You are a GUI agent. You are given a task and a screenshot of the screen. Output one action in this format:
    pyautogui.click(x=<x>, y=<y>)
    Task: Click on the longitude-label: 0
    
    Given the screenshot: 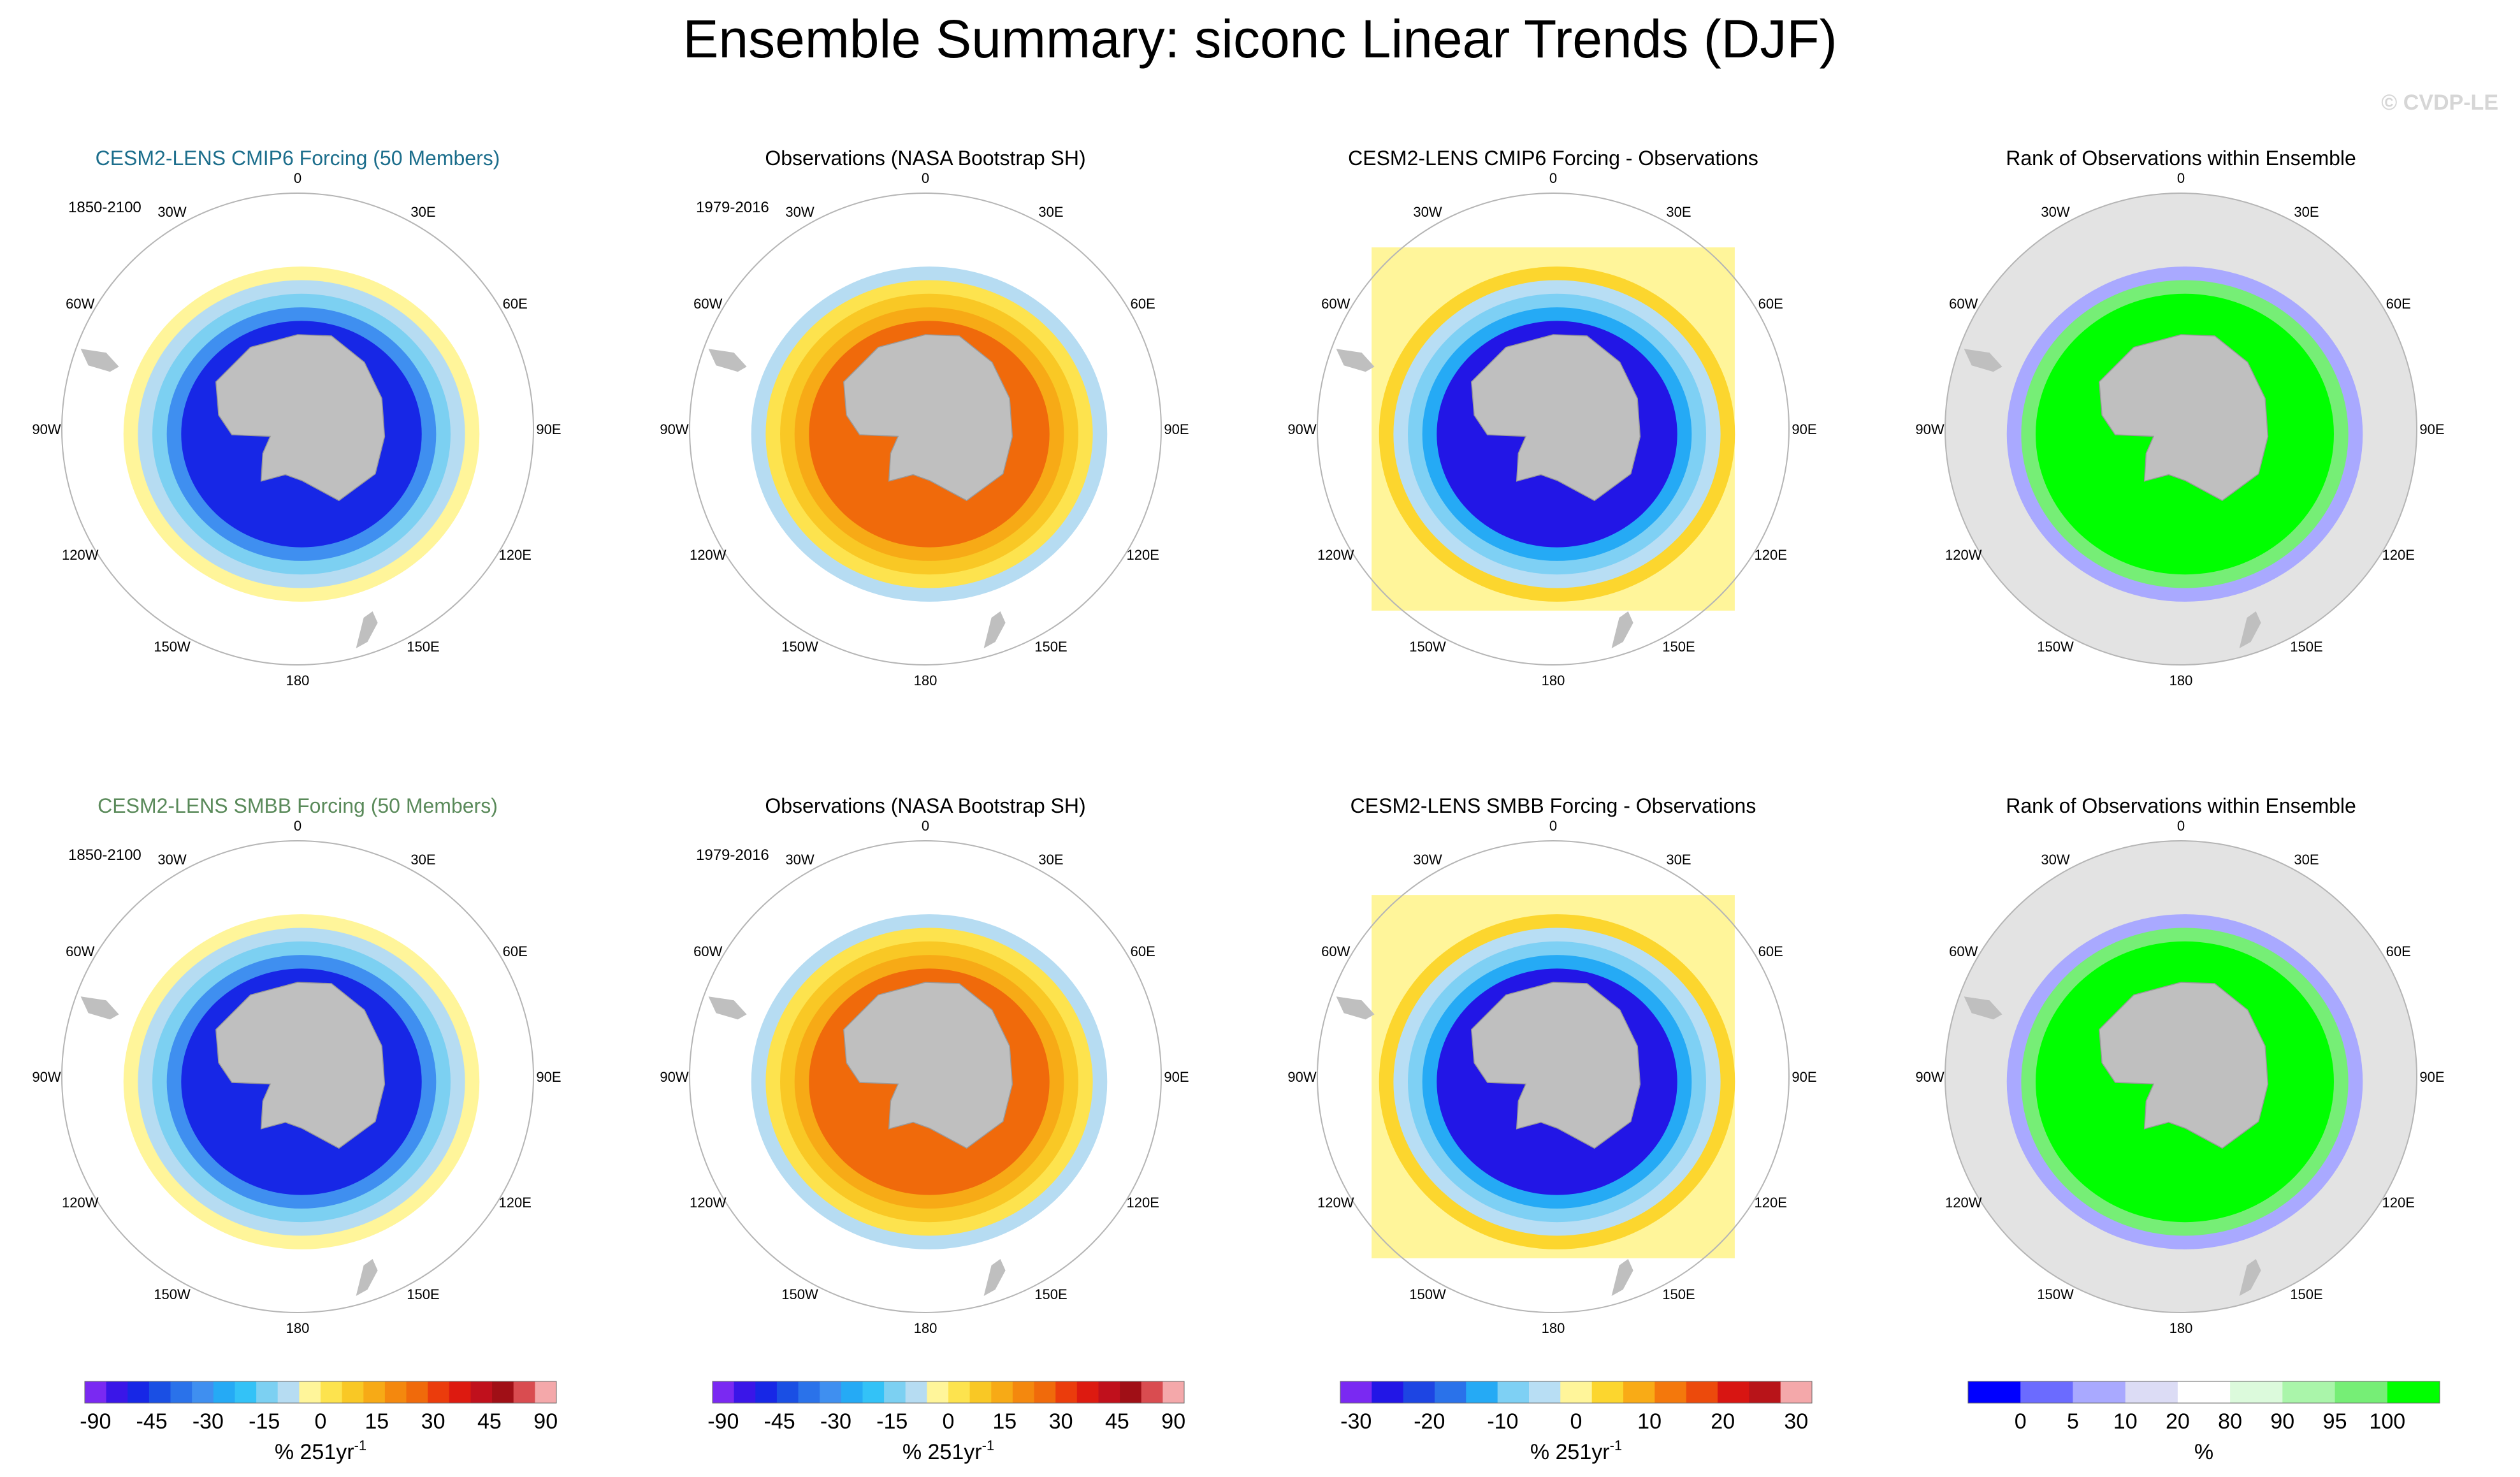 What is the action you would take?
    pyautogui.click(x=2181, y=826)
    